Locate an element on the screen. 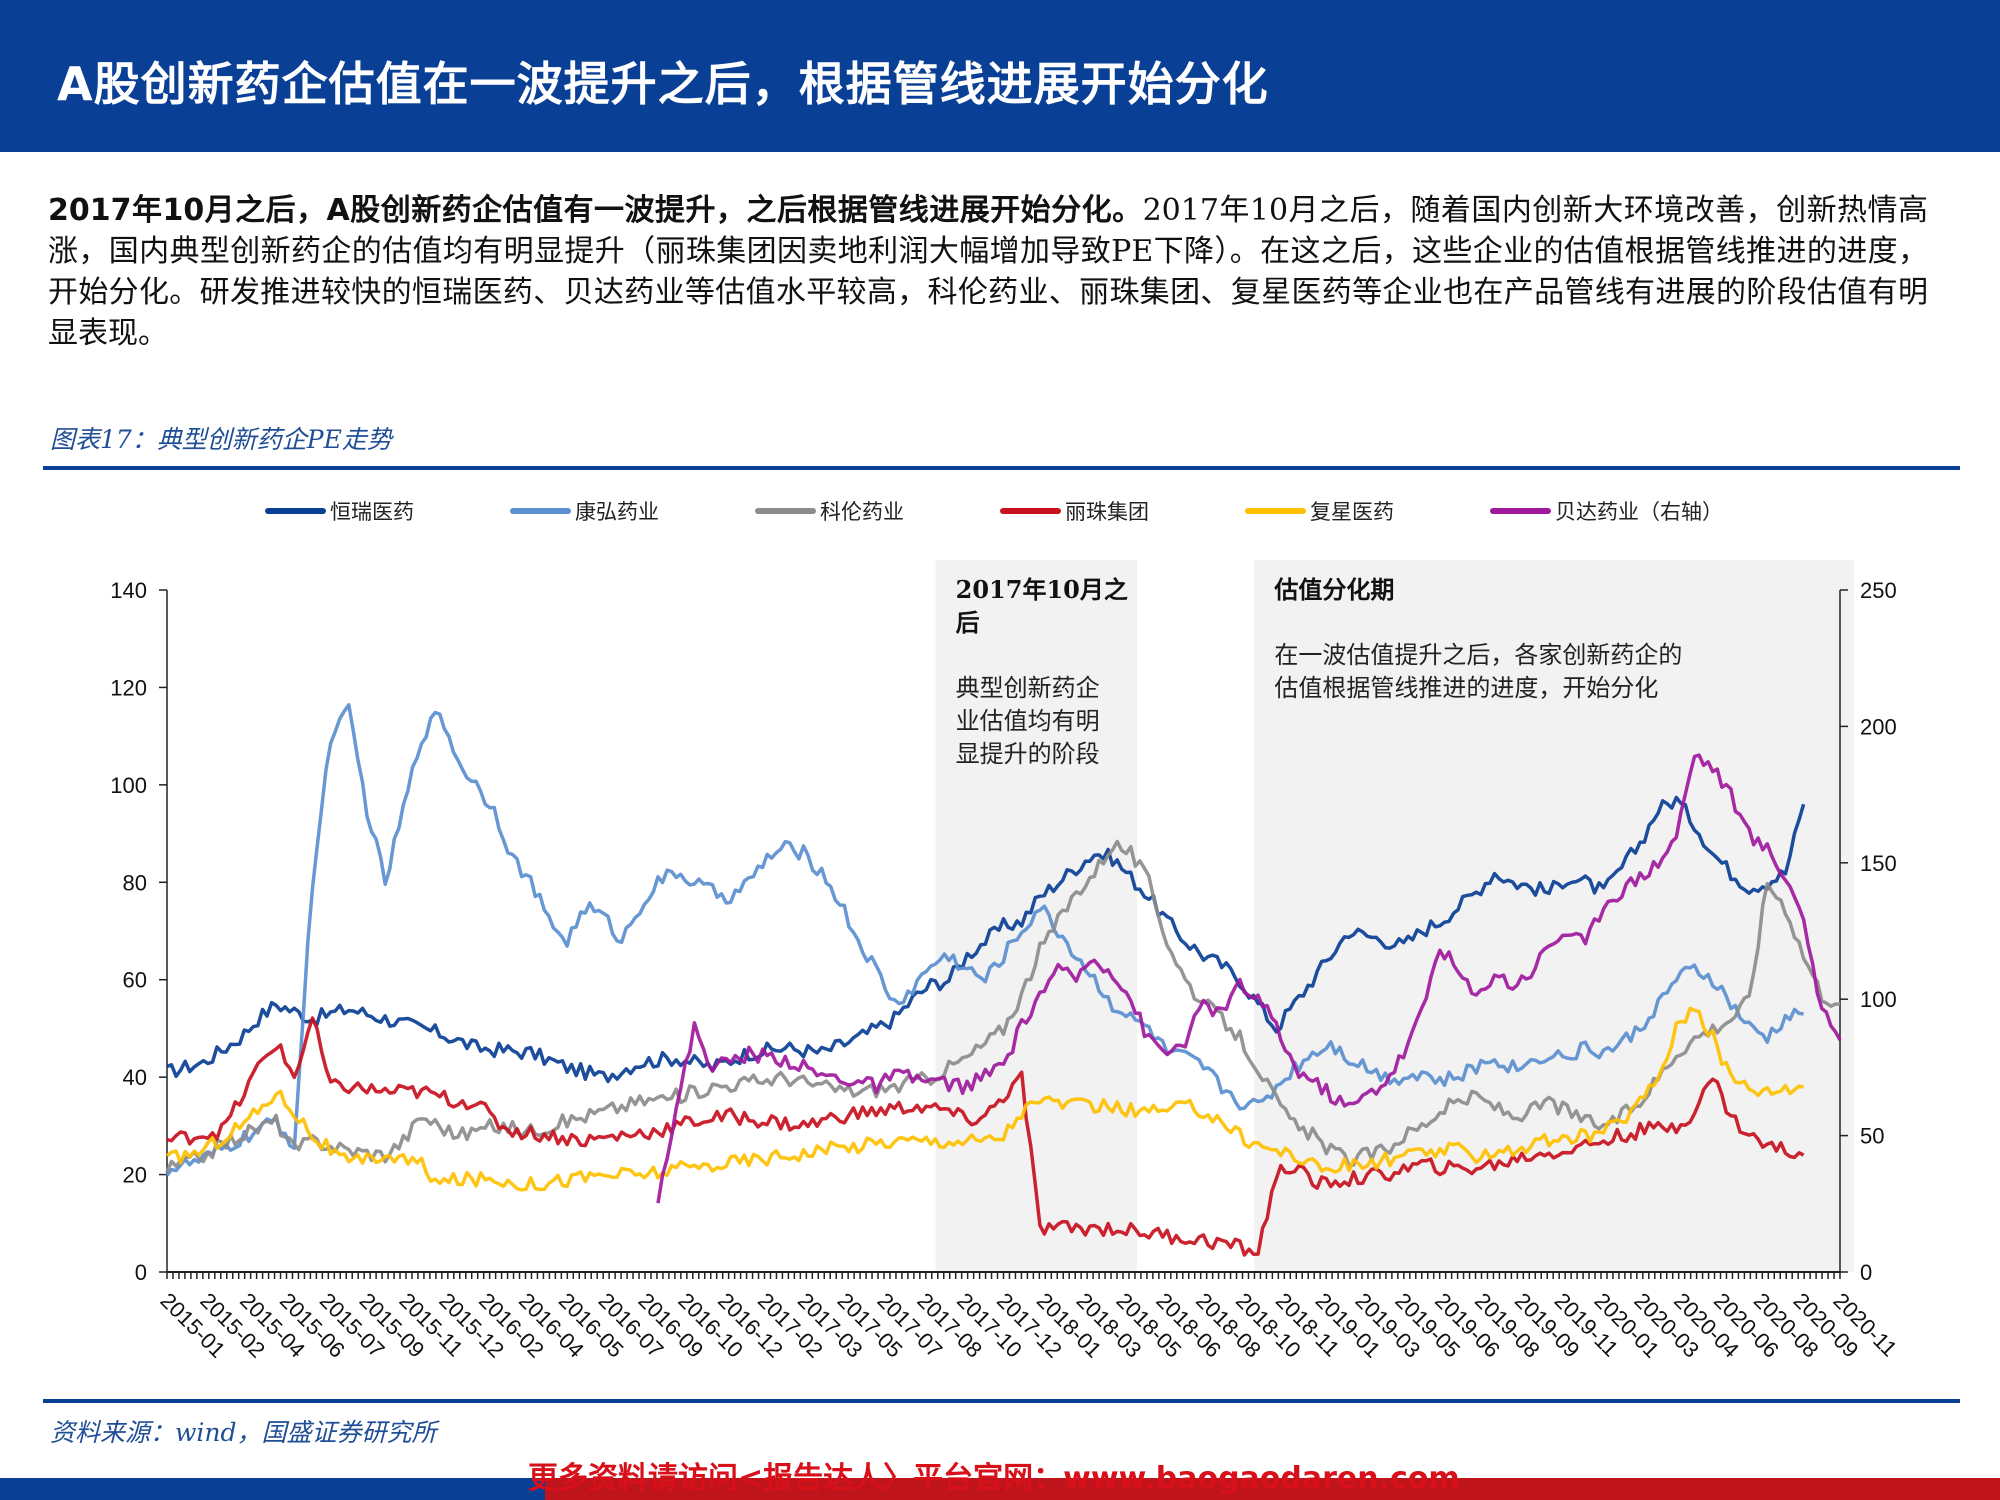 This screenshot has width=2000, height=1500. figure-top-rule is located at coordinates (1001, 468).